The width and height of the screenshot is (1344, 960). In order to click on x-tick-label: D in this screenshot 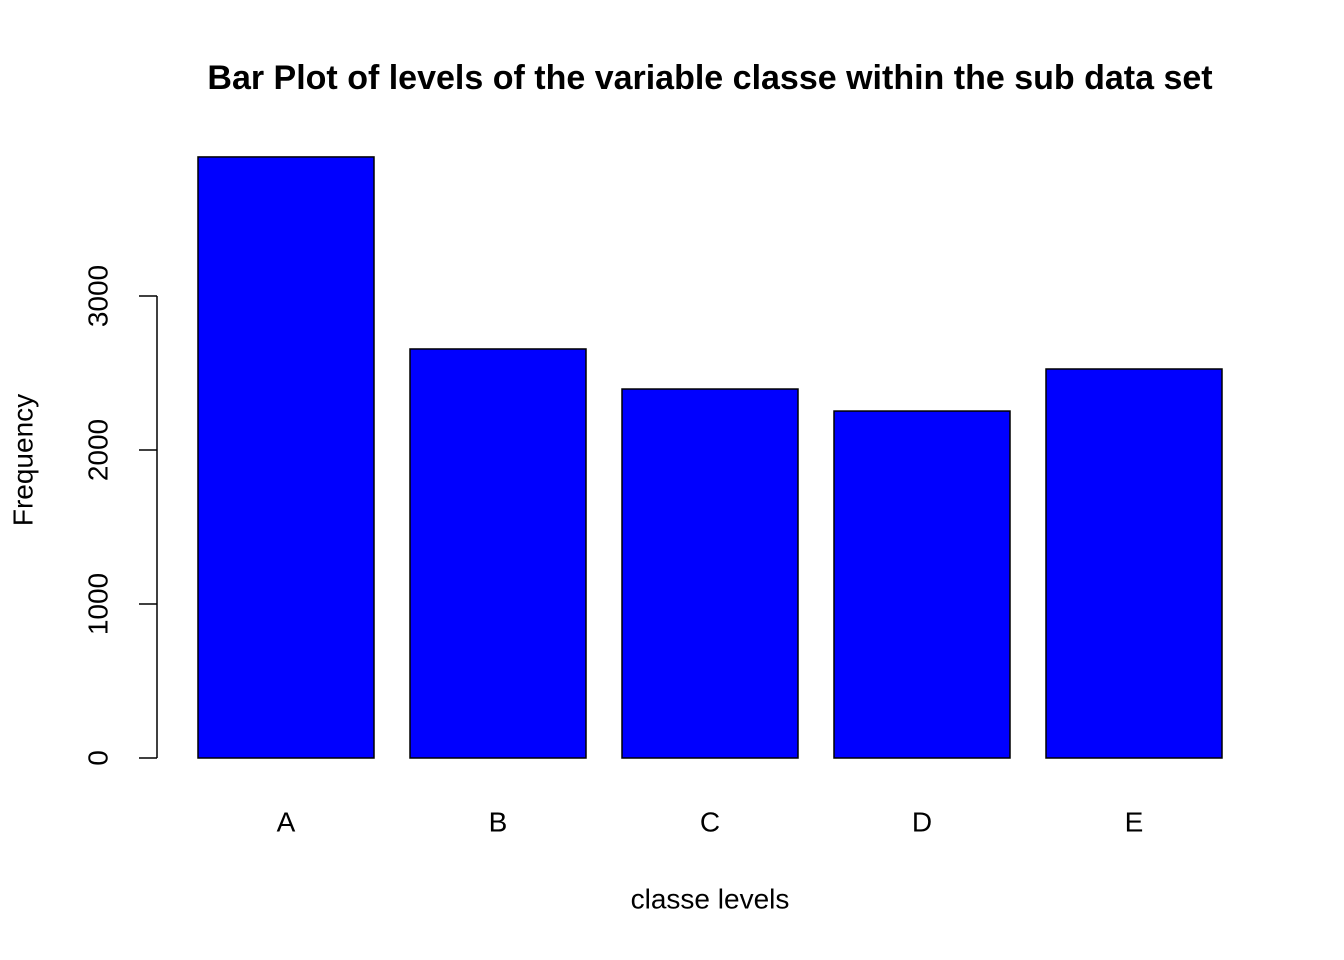, I will do `click(922, 821)`.